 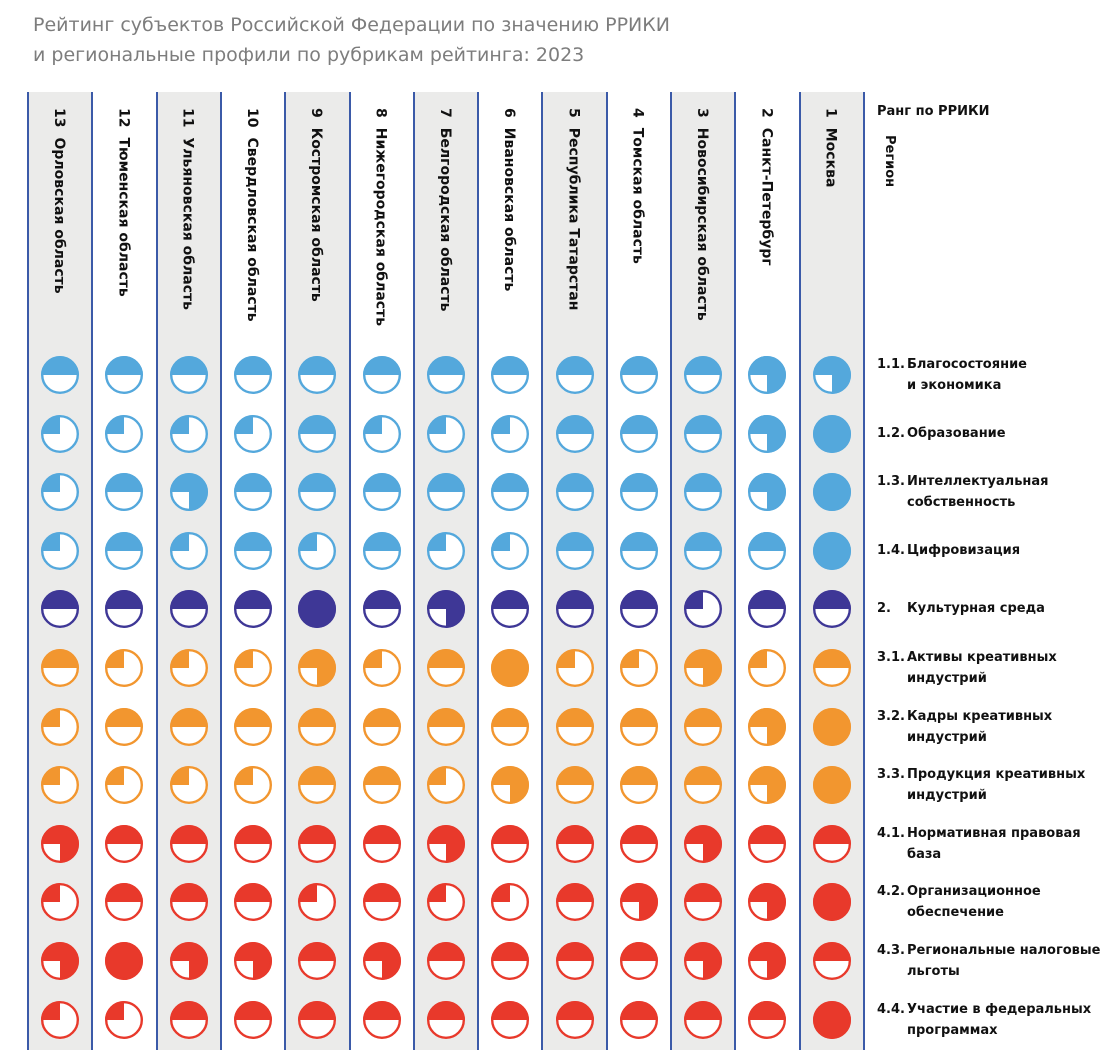 What do you see at coordinates (509, 113) in the screenshot?
I see `rank-label: 6` at bounding box center [509, 113].